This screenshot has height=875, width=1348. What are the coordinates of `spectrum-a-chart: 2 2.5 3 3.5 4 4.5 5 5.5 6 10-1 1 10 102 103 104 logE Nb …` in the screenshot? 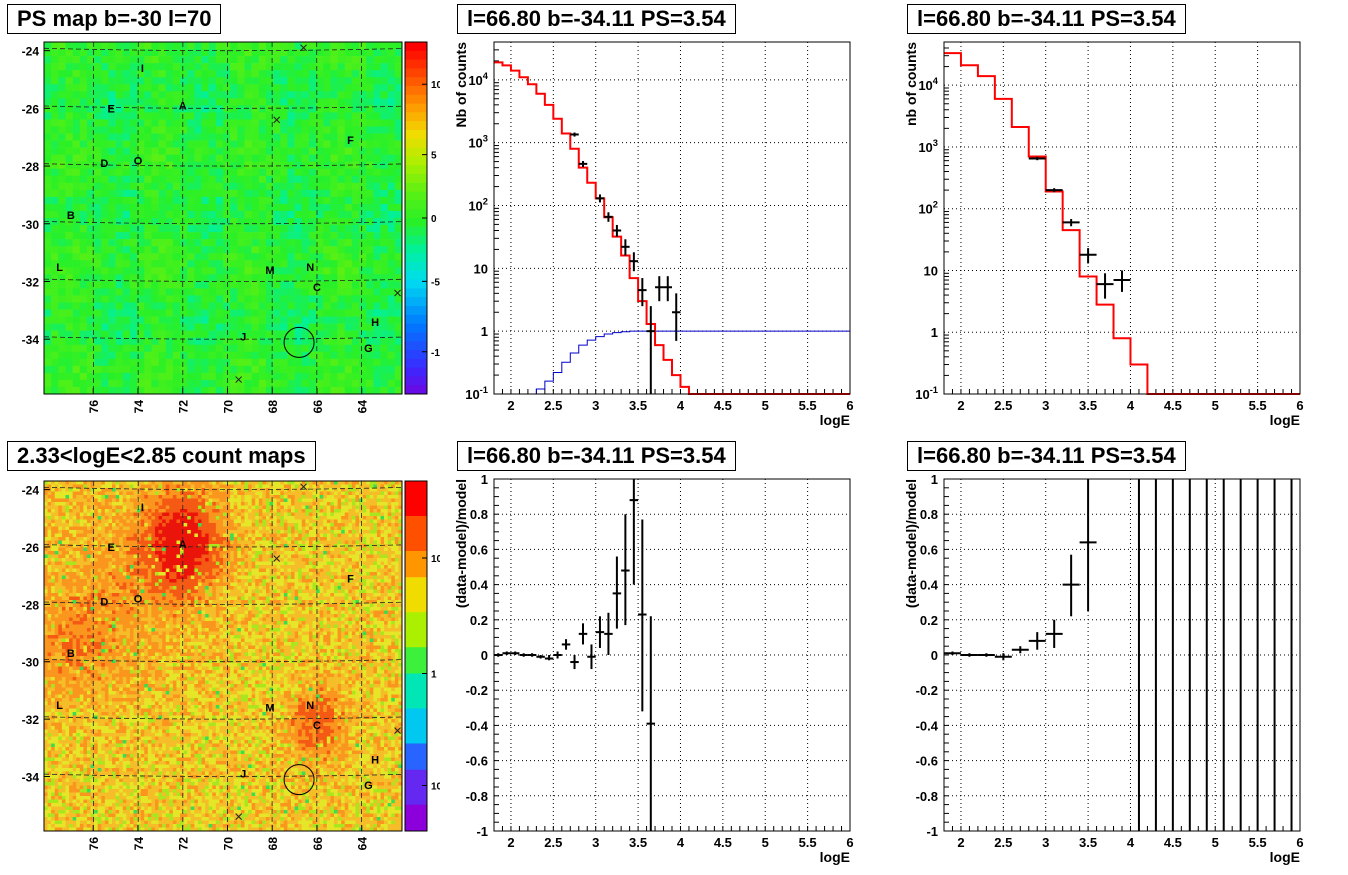 It's located at (653, 234).